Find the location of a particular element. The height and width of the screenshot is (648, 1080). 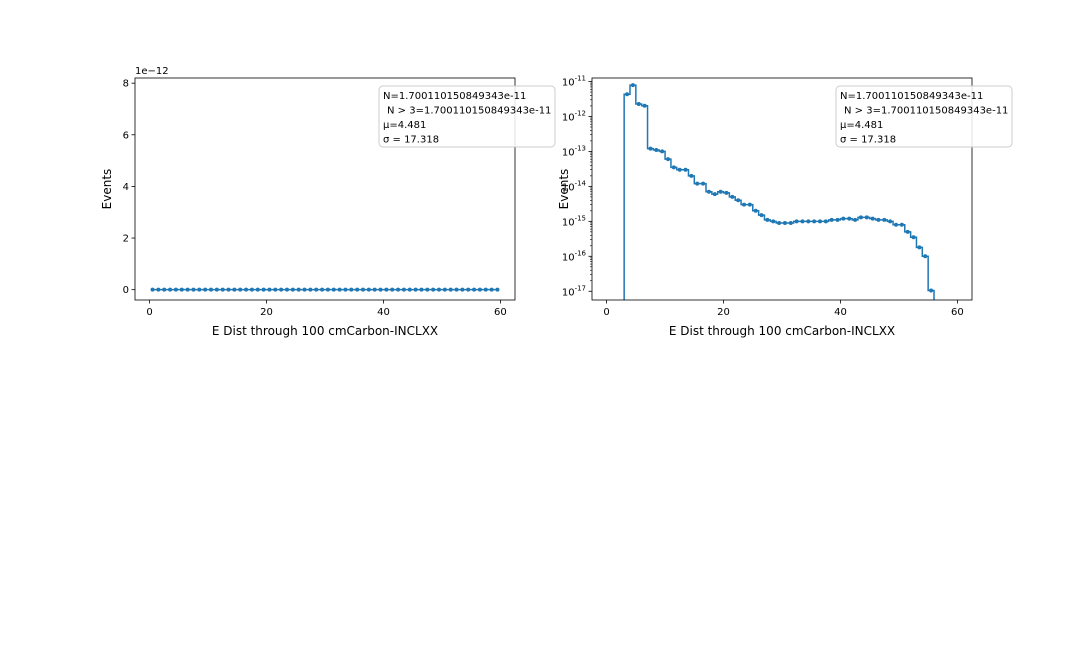

y-tick-label: 10-12 is located at coordinates (574, 116).